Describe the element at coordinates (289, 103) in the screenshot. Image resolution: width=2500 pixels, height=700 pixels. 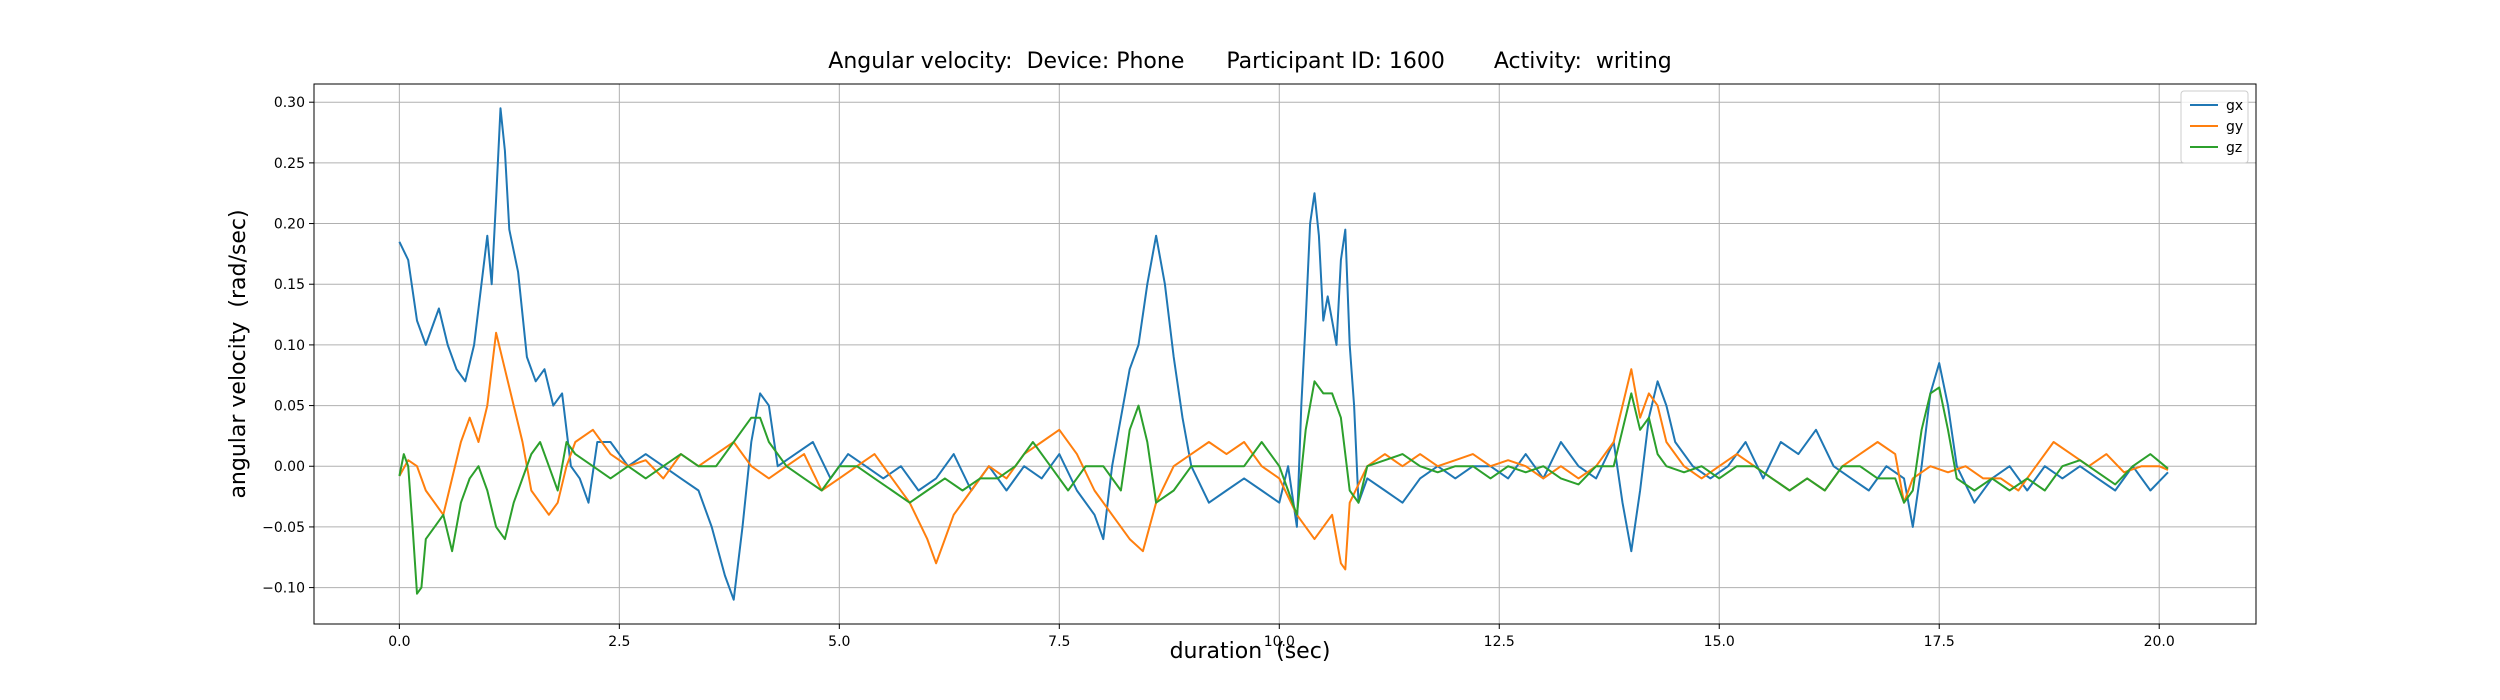
I see `y-tick-label: 0.30` at that location.